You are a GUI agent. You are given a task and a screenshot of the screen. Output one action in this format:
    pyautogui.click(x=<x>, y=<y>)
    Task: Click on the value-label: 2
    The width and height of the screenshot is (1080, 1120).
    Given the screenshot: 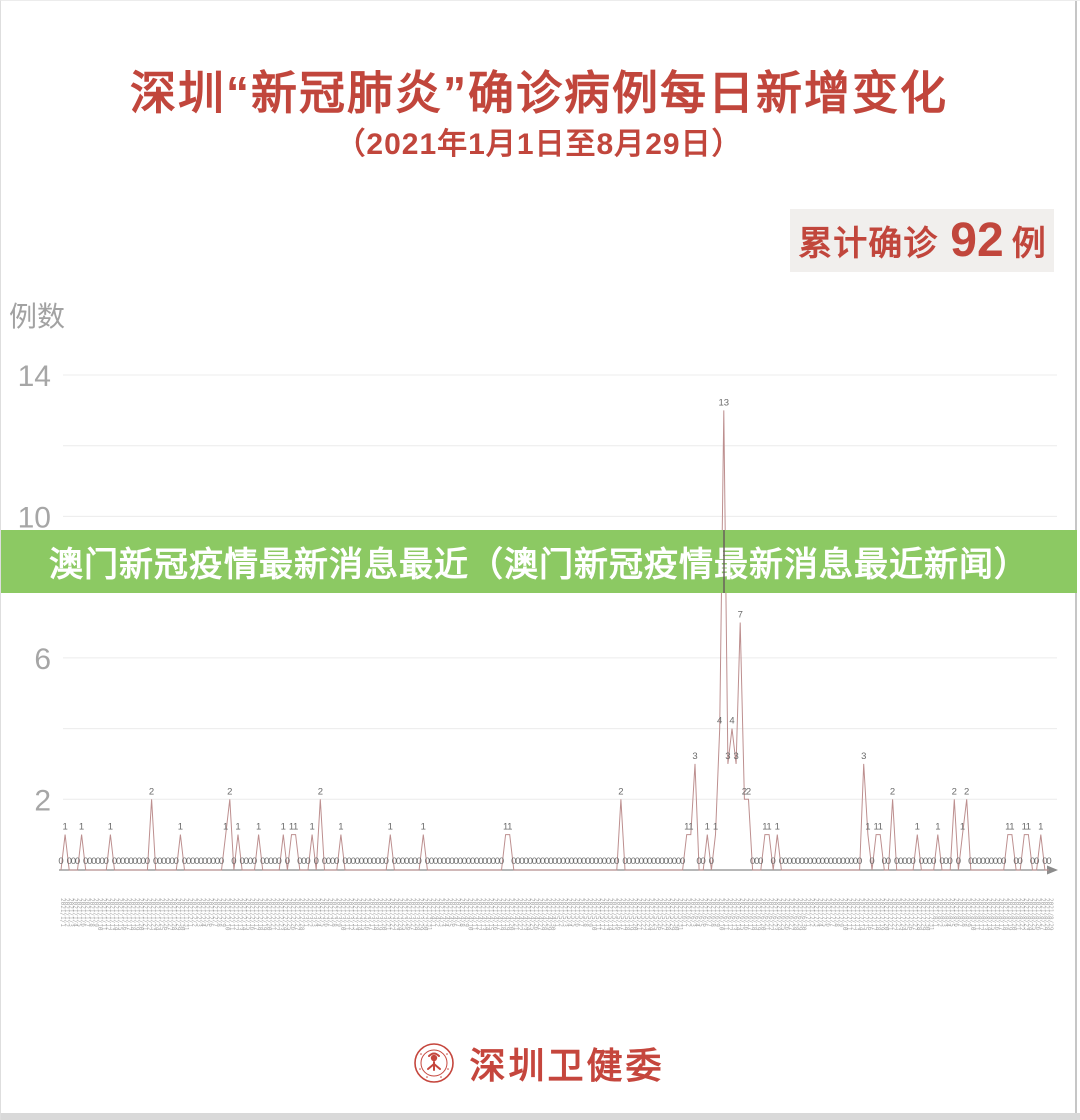 What is the action you would take?
    pyautogui.click(x=954, y=791)
    